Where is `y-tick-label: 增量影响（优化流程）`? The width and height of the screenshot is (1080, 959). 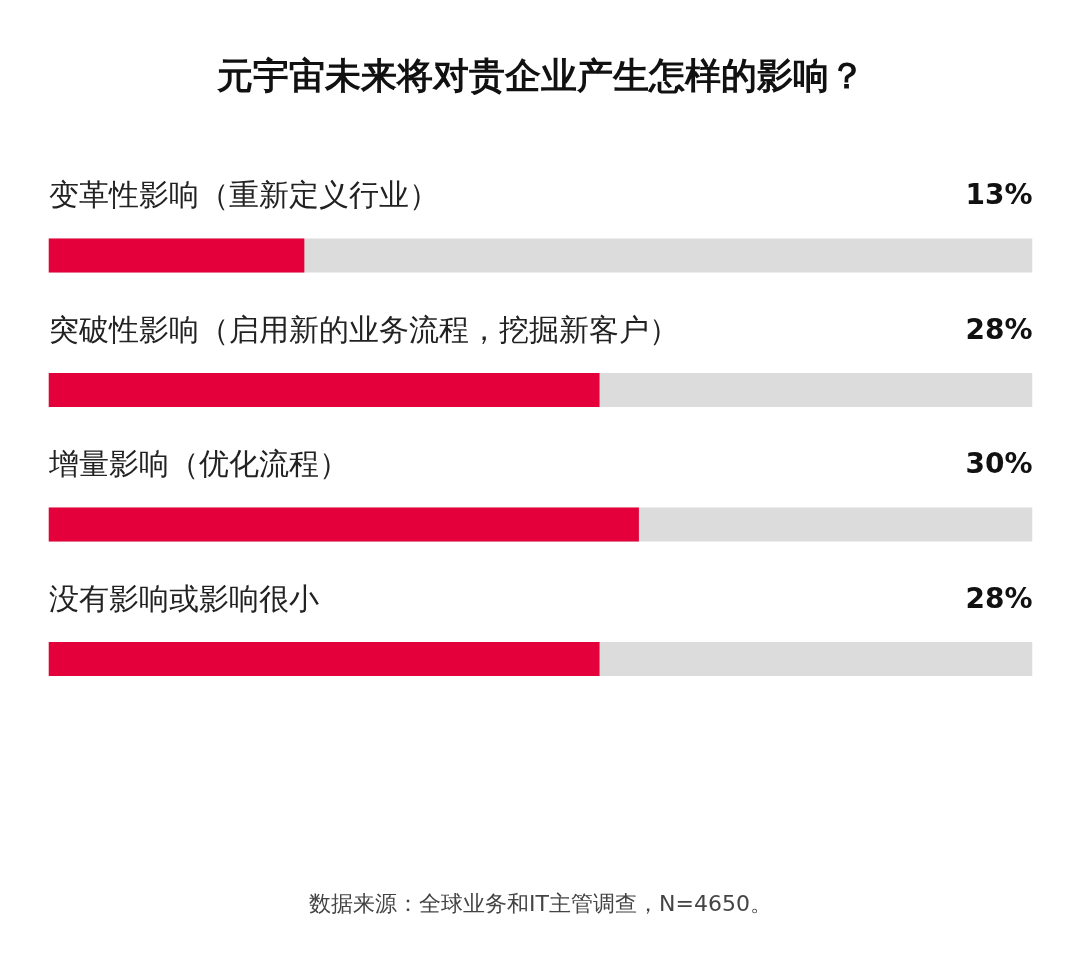 y-tick-label: 增量影响（优化流程） is located at coordinates (198, 463).